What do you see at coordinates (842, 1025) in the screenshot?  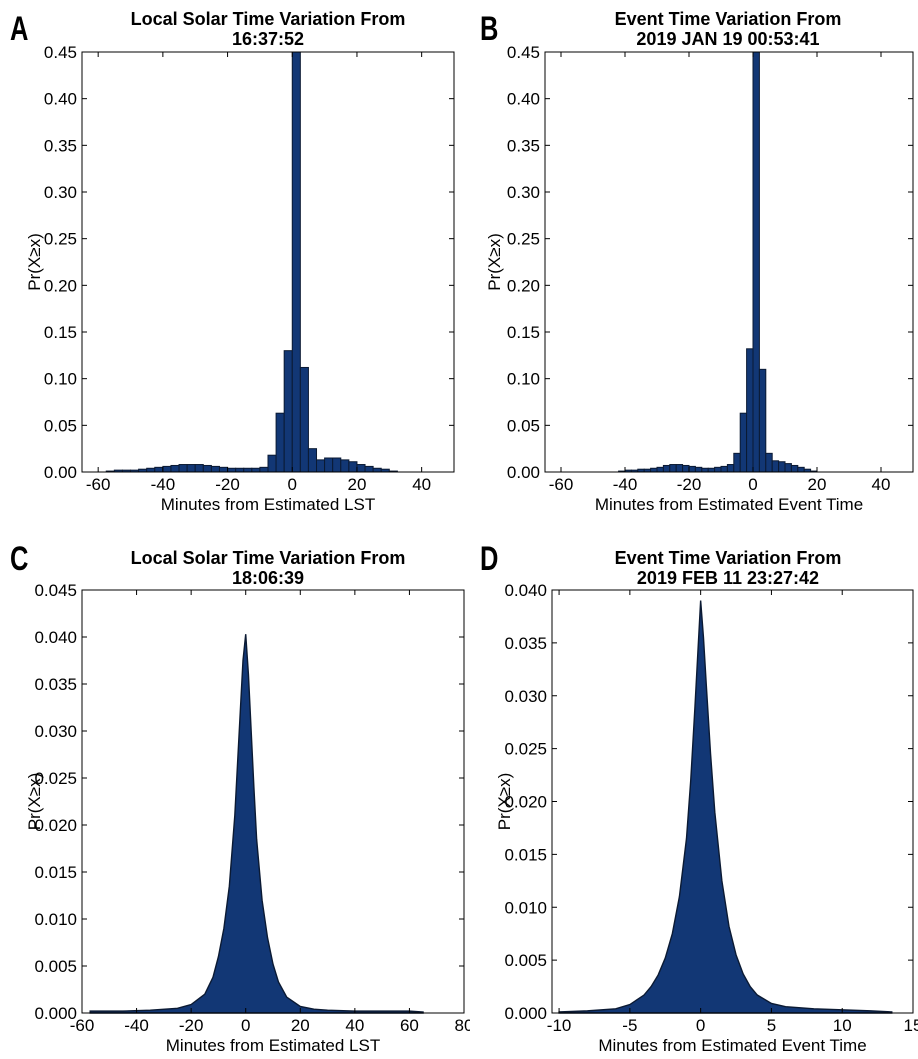 I see `x-tick-label: 10` at bounding box center [842, 1025].